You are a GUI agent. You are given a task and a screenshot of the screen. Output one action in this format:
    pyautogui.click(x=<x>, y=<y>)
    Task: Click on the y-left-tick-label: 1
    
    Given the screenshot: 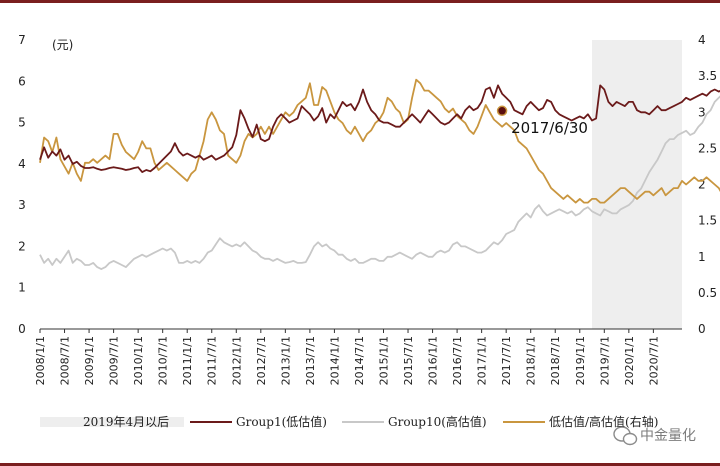 What is the action you would take?
    pyautogui.click(x=22, y=288)
    